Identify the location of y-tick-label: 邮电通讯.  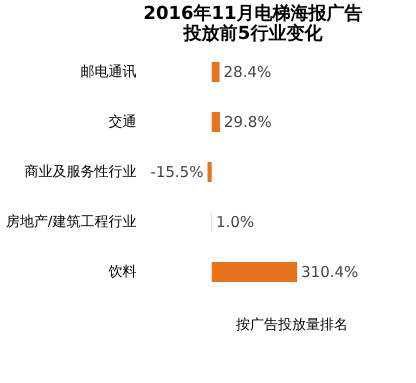
(108, 72).